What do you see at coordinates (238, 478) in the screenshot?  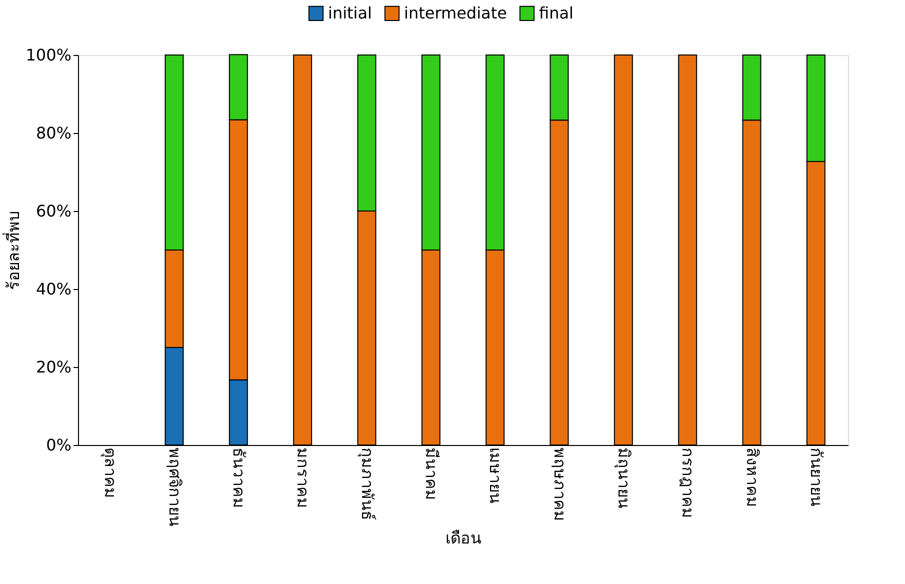 I see `x-tick-label: ธันวาคม` at bounding box center [238, 478].